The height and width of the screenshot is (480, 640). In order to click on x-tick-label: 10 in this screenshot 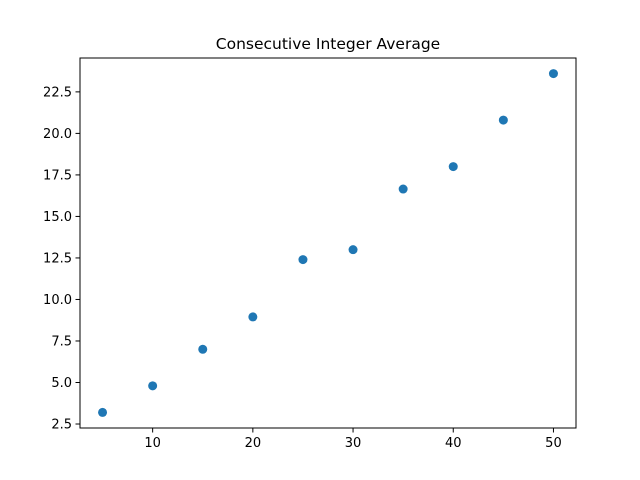, I will do `click(152, 443)`.